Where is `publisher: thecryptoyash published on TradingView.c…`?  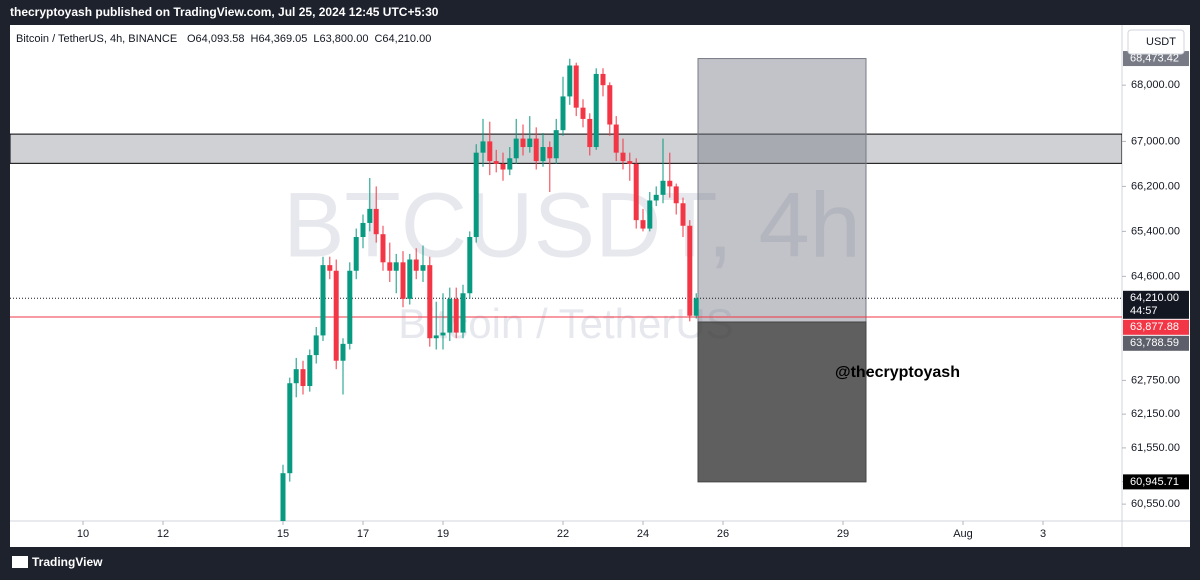
publisher: thecryptoyash published on TradingView.c… is located at coordinates (224, 12).